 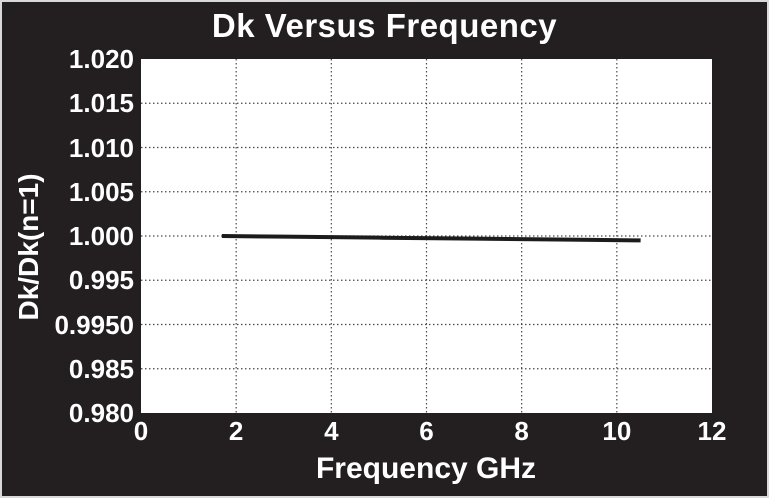 I want to click on x-tick-label: 8, so click(x=521, y=431).